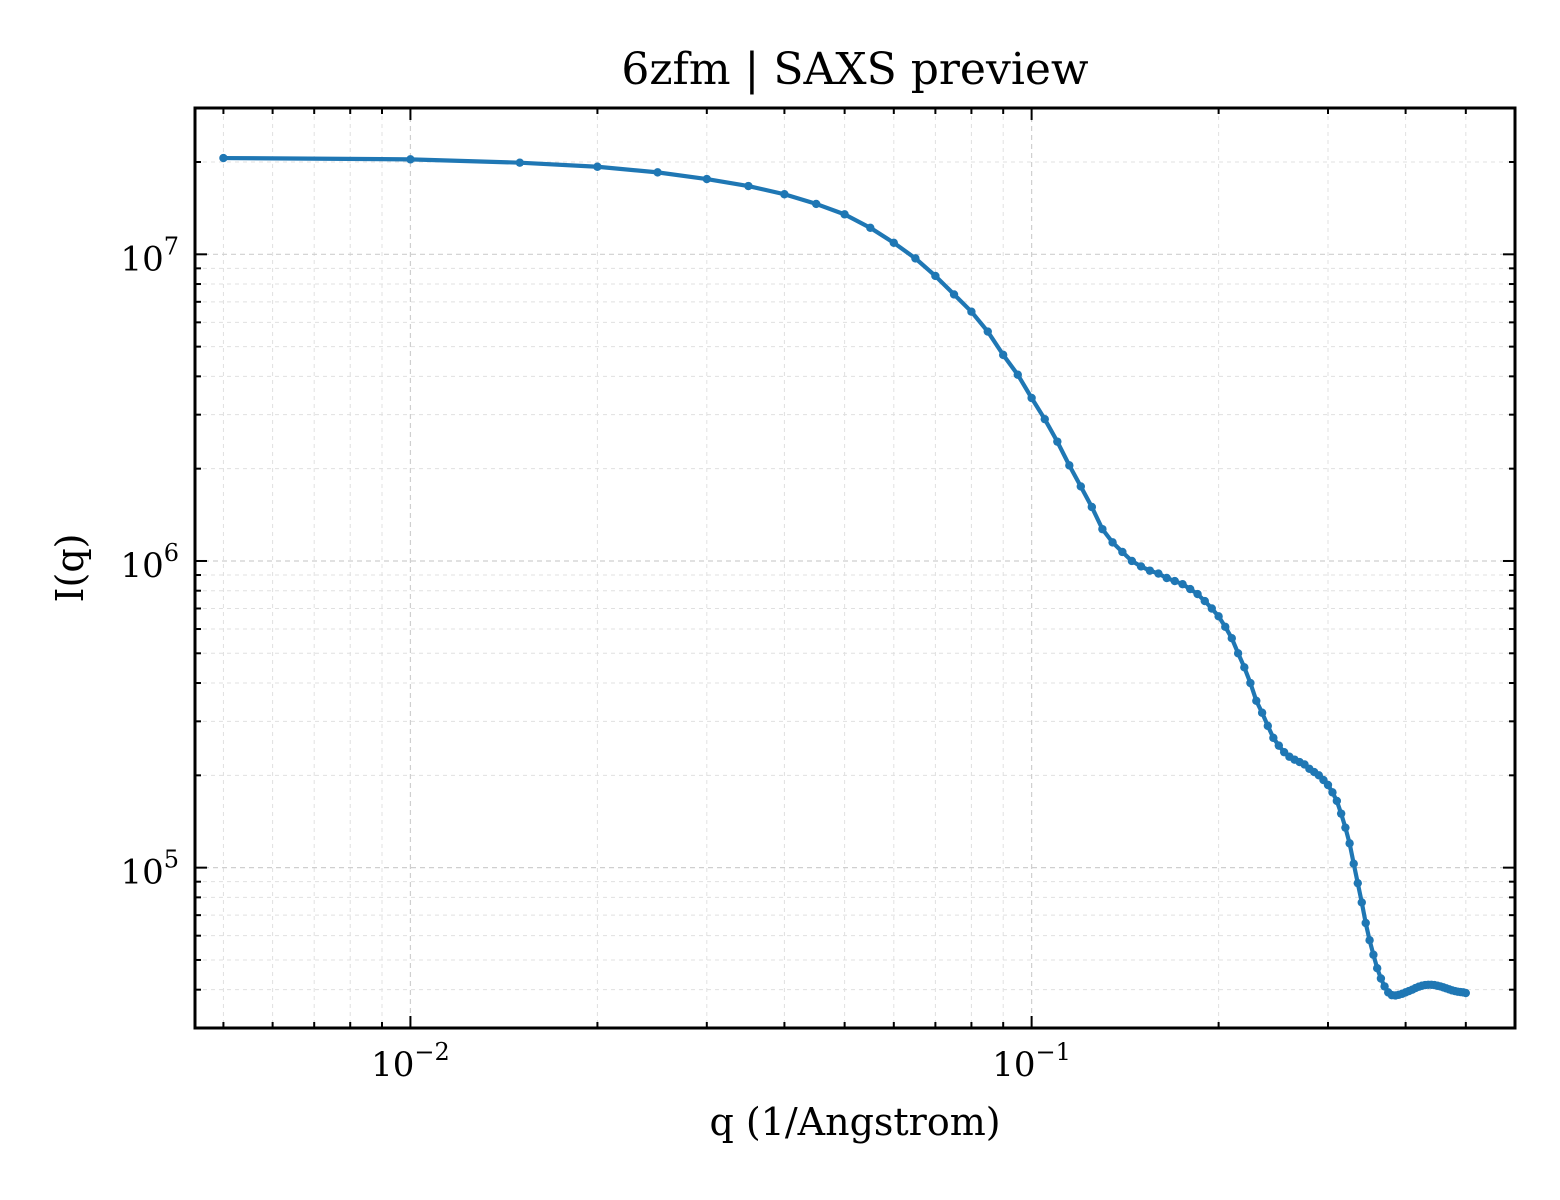 Image resolution: width=1560 pixels, height=1200 pixels. Describe the element at coordinates (149, 255) in the screenshot. I see `y-tick-label: 10⁷` at that location.